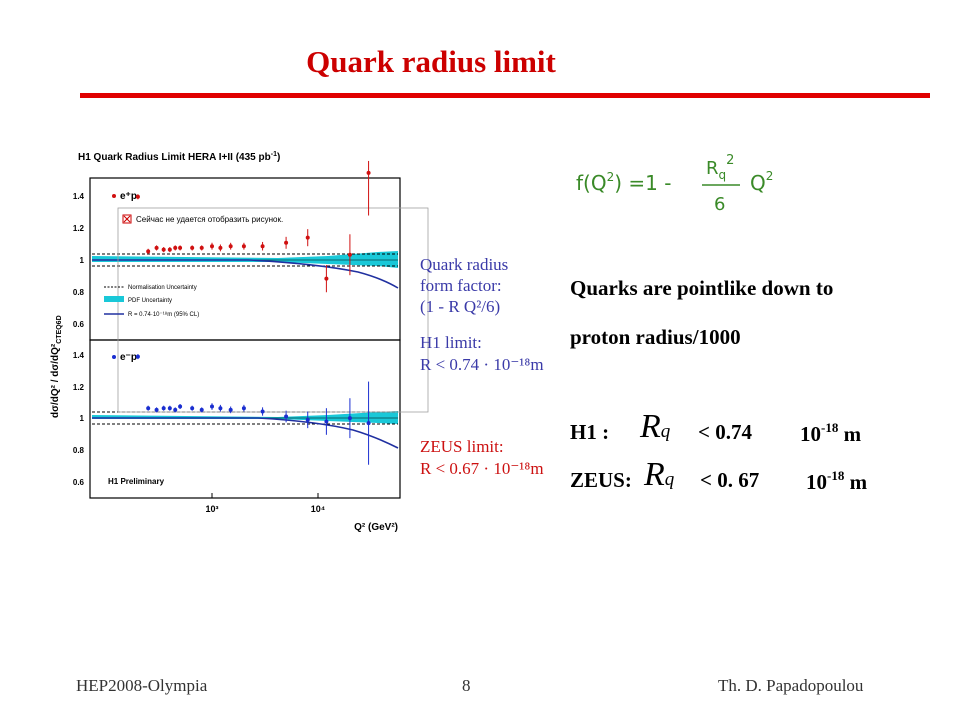 The height and width of the screenshot is (720, 960). Describe the element at coordinates (770, 176) in the screenshot. I see `formula-rhs-sup: 2` at that location.